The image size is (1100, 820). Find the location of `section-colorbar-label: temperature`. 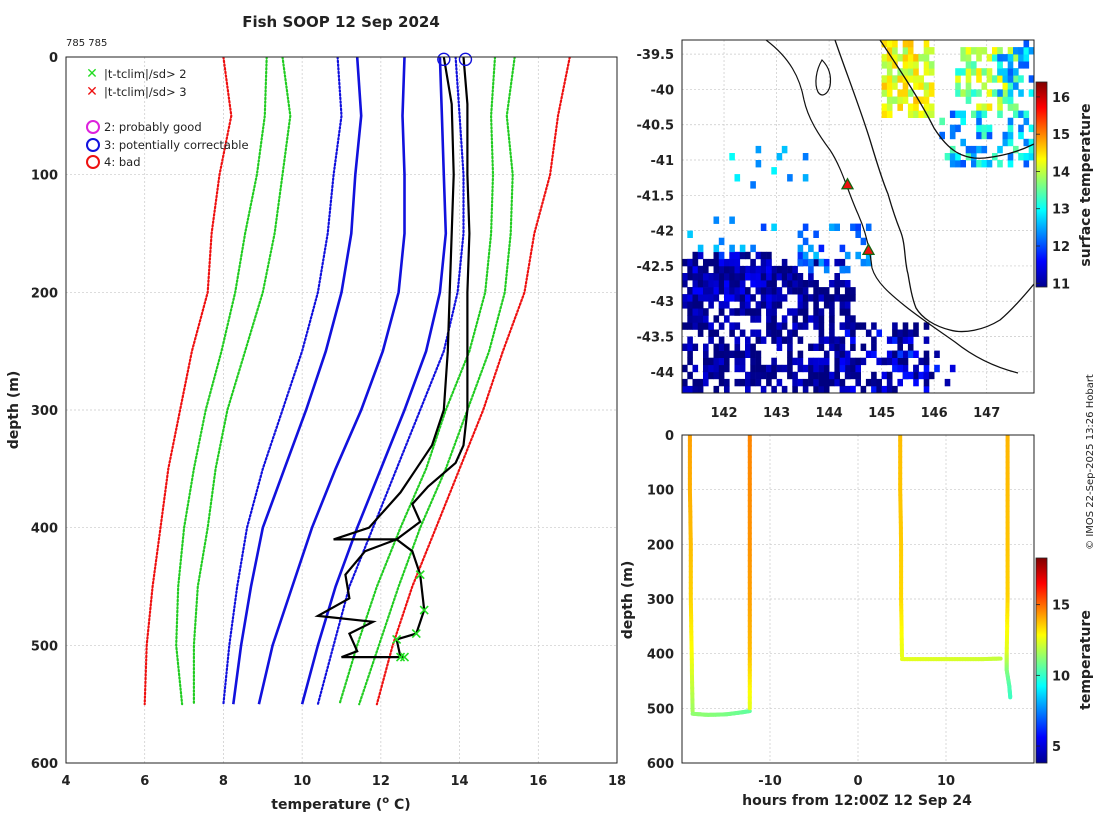

section-colorbar-label: temperature is located at coordinates (1086, 660).